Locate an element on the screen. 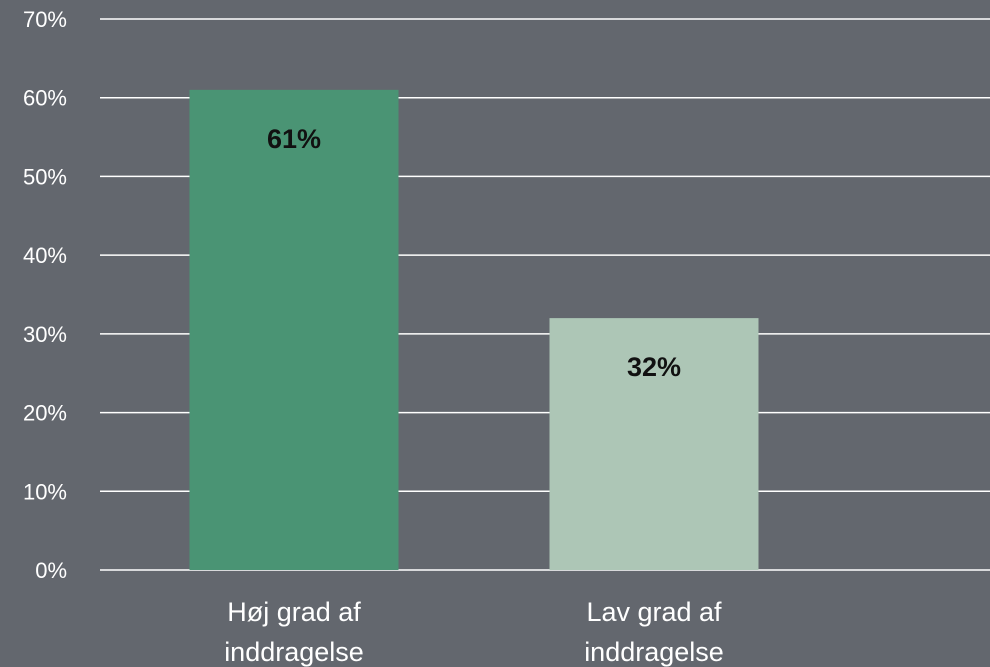 The width and height of the screenshot is (990, 667). category-label: Lav grad af is located at coordinates (654, 612).